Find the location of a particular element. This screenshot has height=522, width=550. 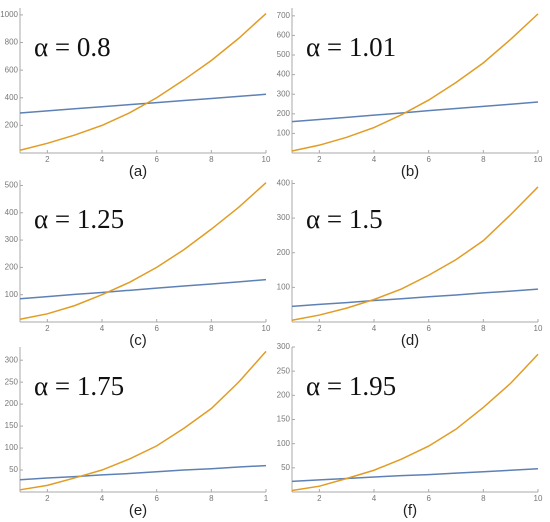

y-tick-label: 700 is located at coordinates (284, 15).